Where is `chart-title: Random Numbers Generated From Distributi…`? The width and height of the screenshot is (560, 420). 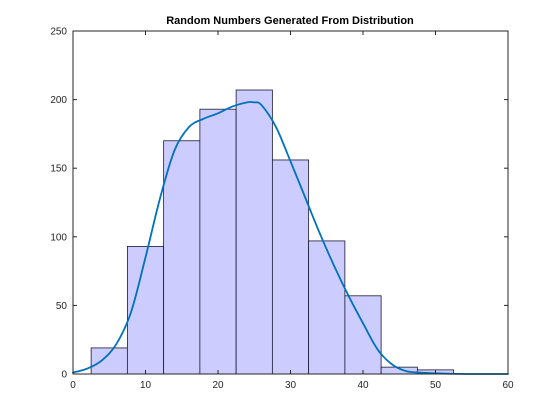 chart-title: Random Numbers Generated From Distributi… is located at coordinates (290, 21).